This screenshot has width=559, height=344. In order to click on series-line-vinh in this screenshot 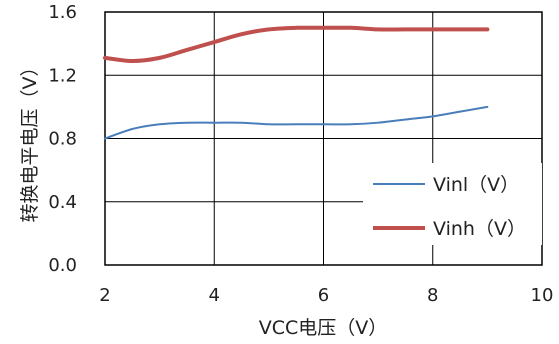, I will do `click(296, 44)`.